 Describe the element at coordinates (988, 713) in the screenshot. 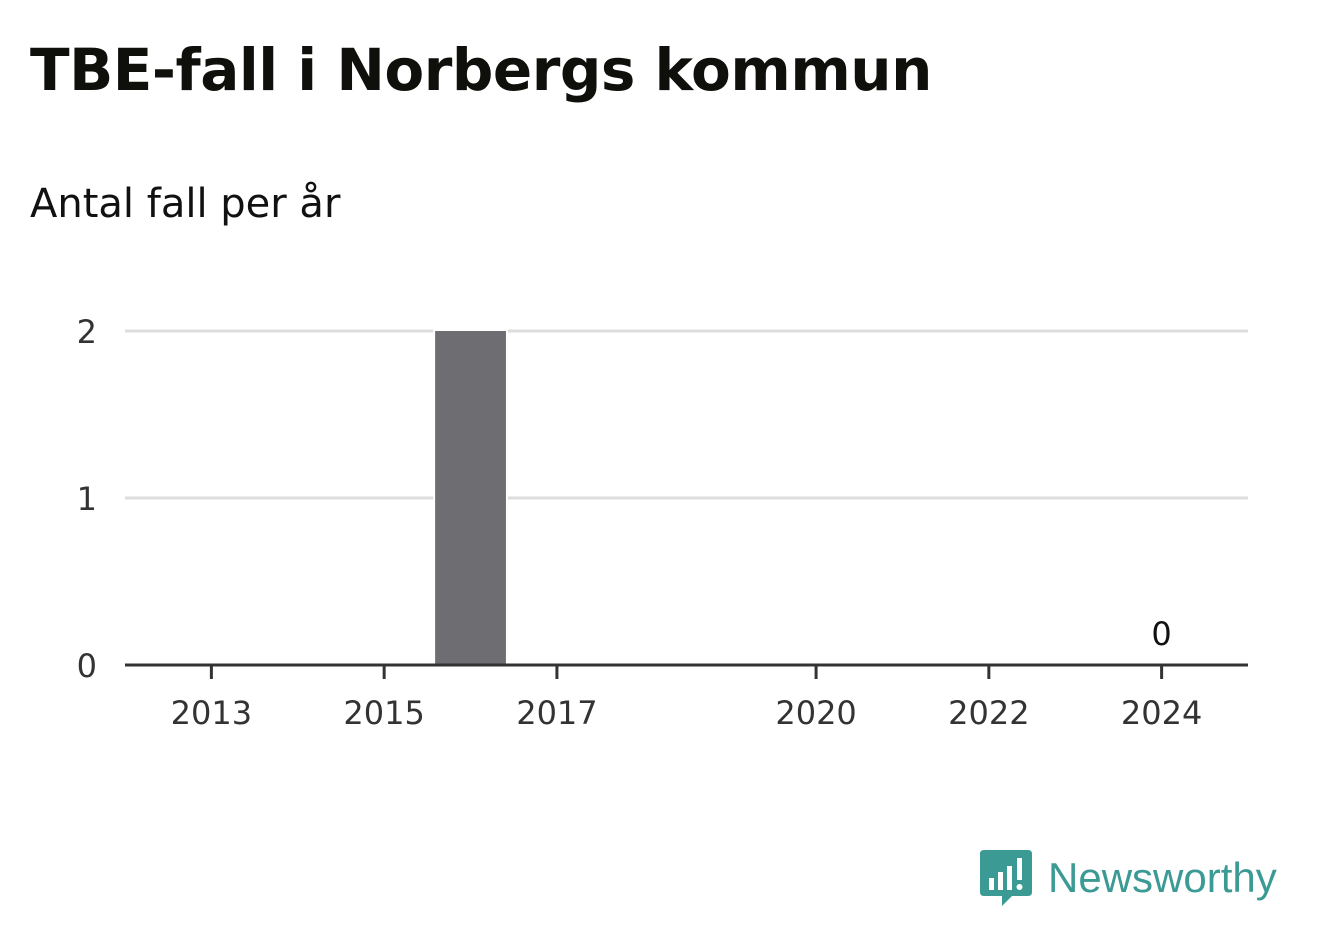

I see `x-tick-label: 2022` at that location.